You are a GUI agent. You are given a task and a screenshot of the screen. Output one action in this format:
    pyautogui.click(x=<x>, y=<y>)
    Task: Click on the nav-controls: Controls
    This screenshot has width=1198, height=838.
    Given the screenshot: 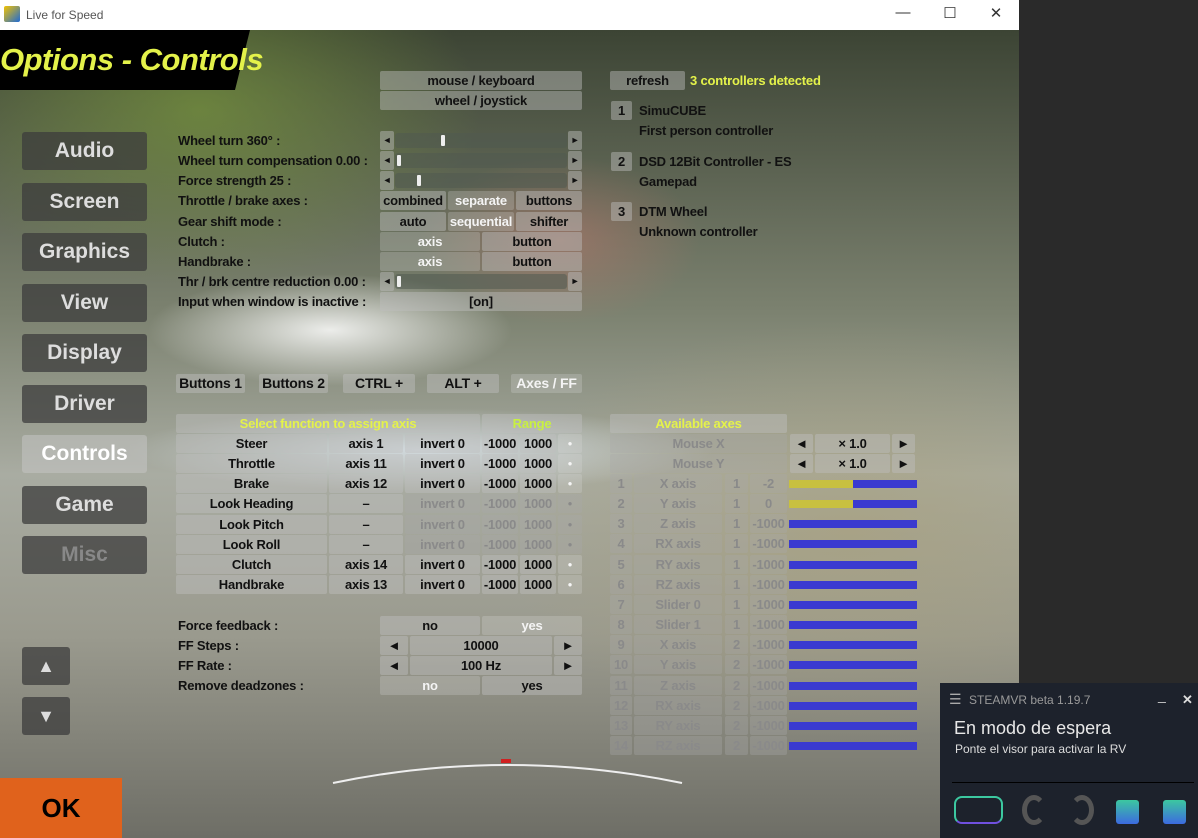 What is the action you would take?
    pyautogui.click(x=84, y=454)
    